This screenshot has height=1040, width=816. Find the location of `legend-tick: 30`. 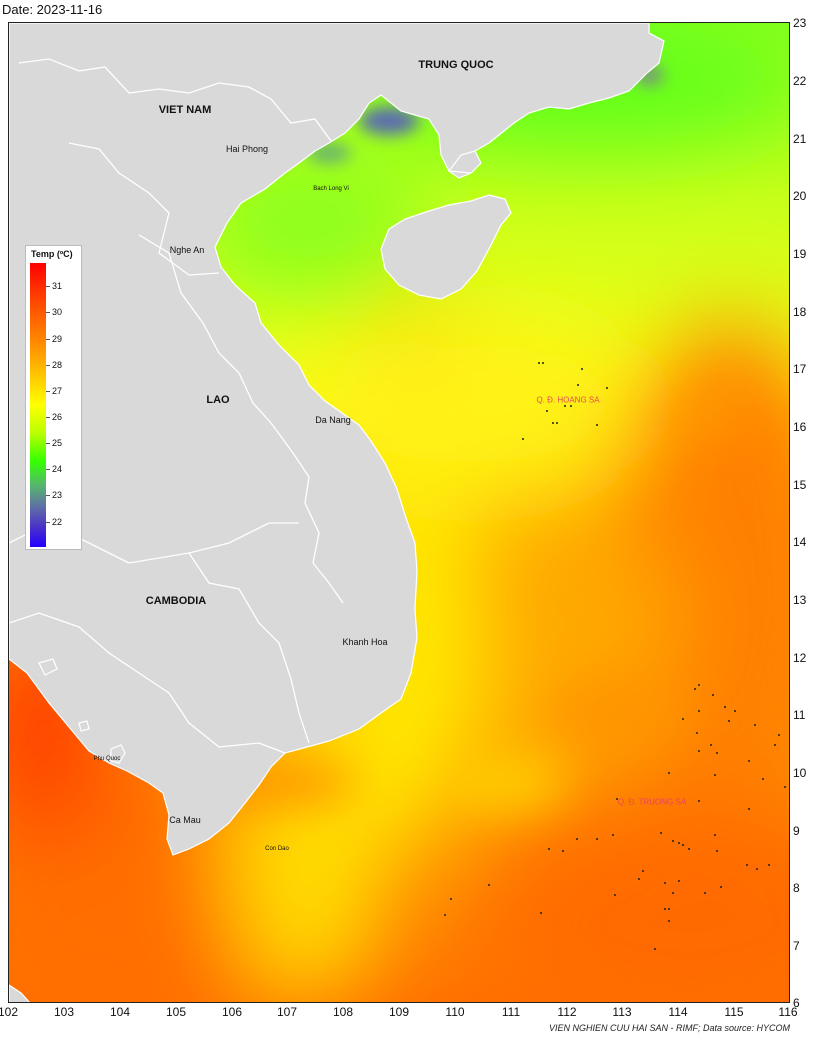

legend-tick: 30 is located at coordinates (54, 312).